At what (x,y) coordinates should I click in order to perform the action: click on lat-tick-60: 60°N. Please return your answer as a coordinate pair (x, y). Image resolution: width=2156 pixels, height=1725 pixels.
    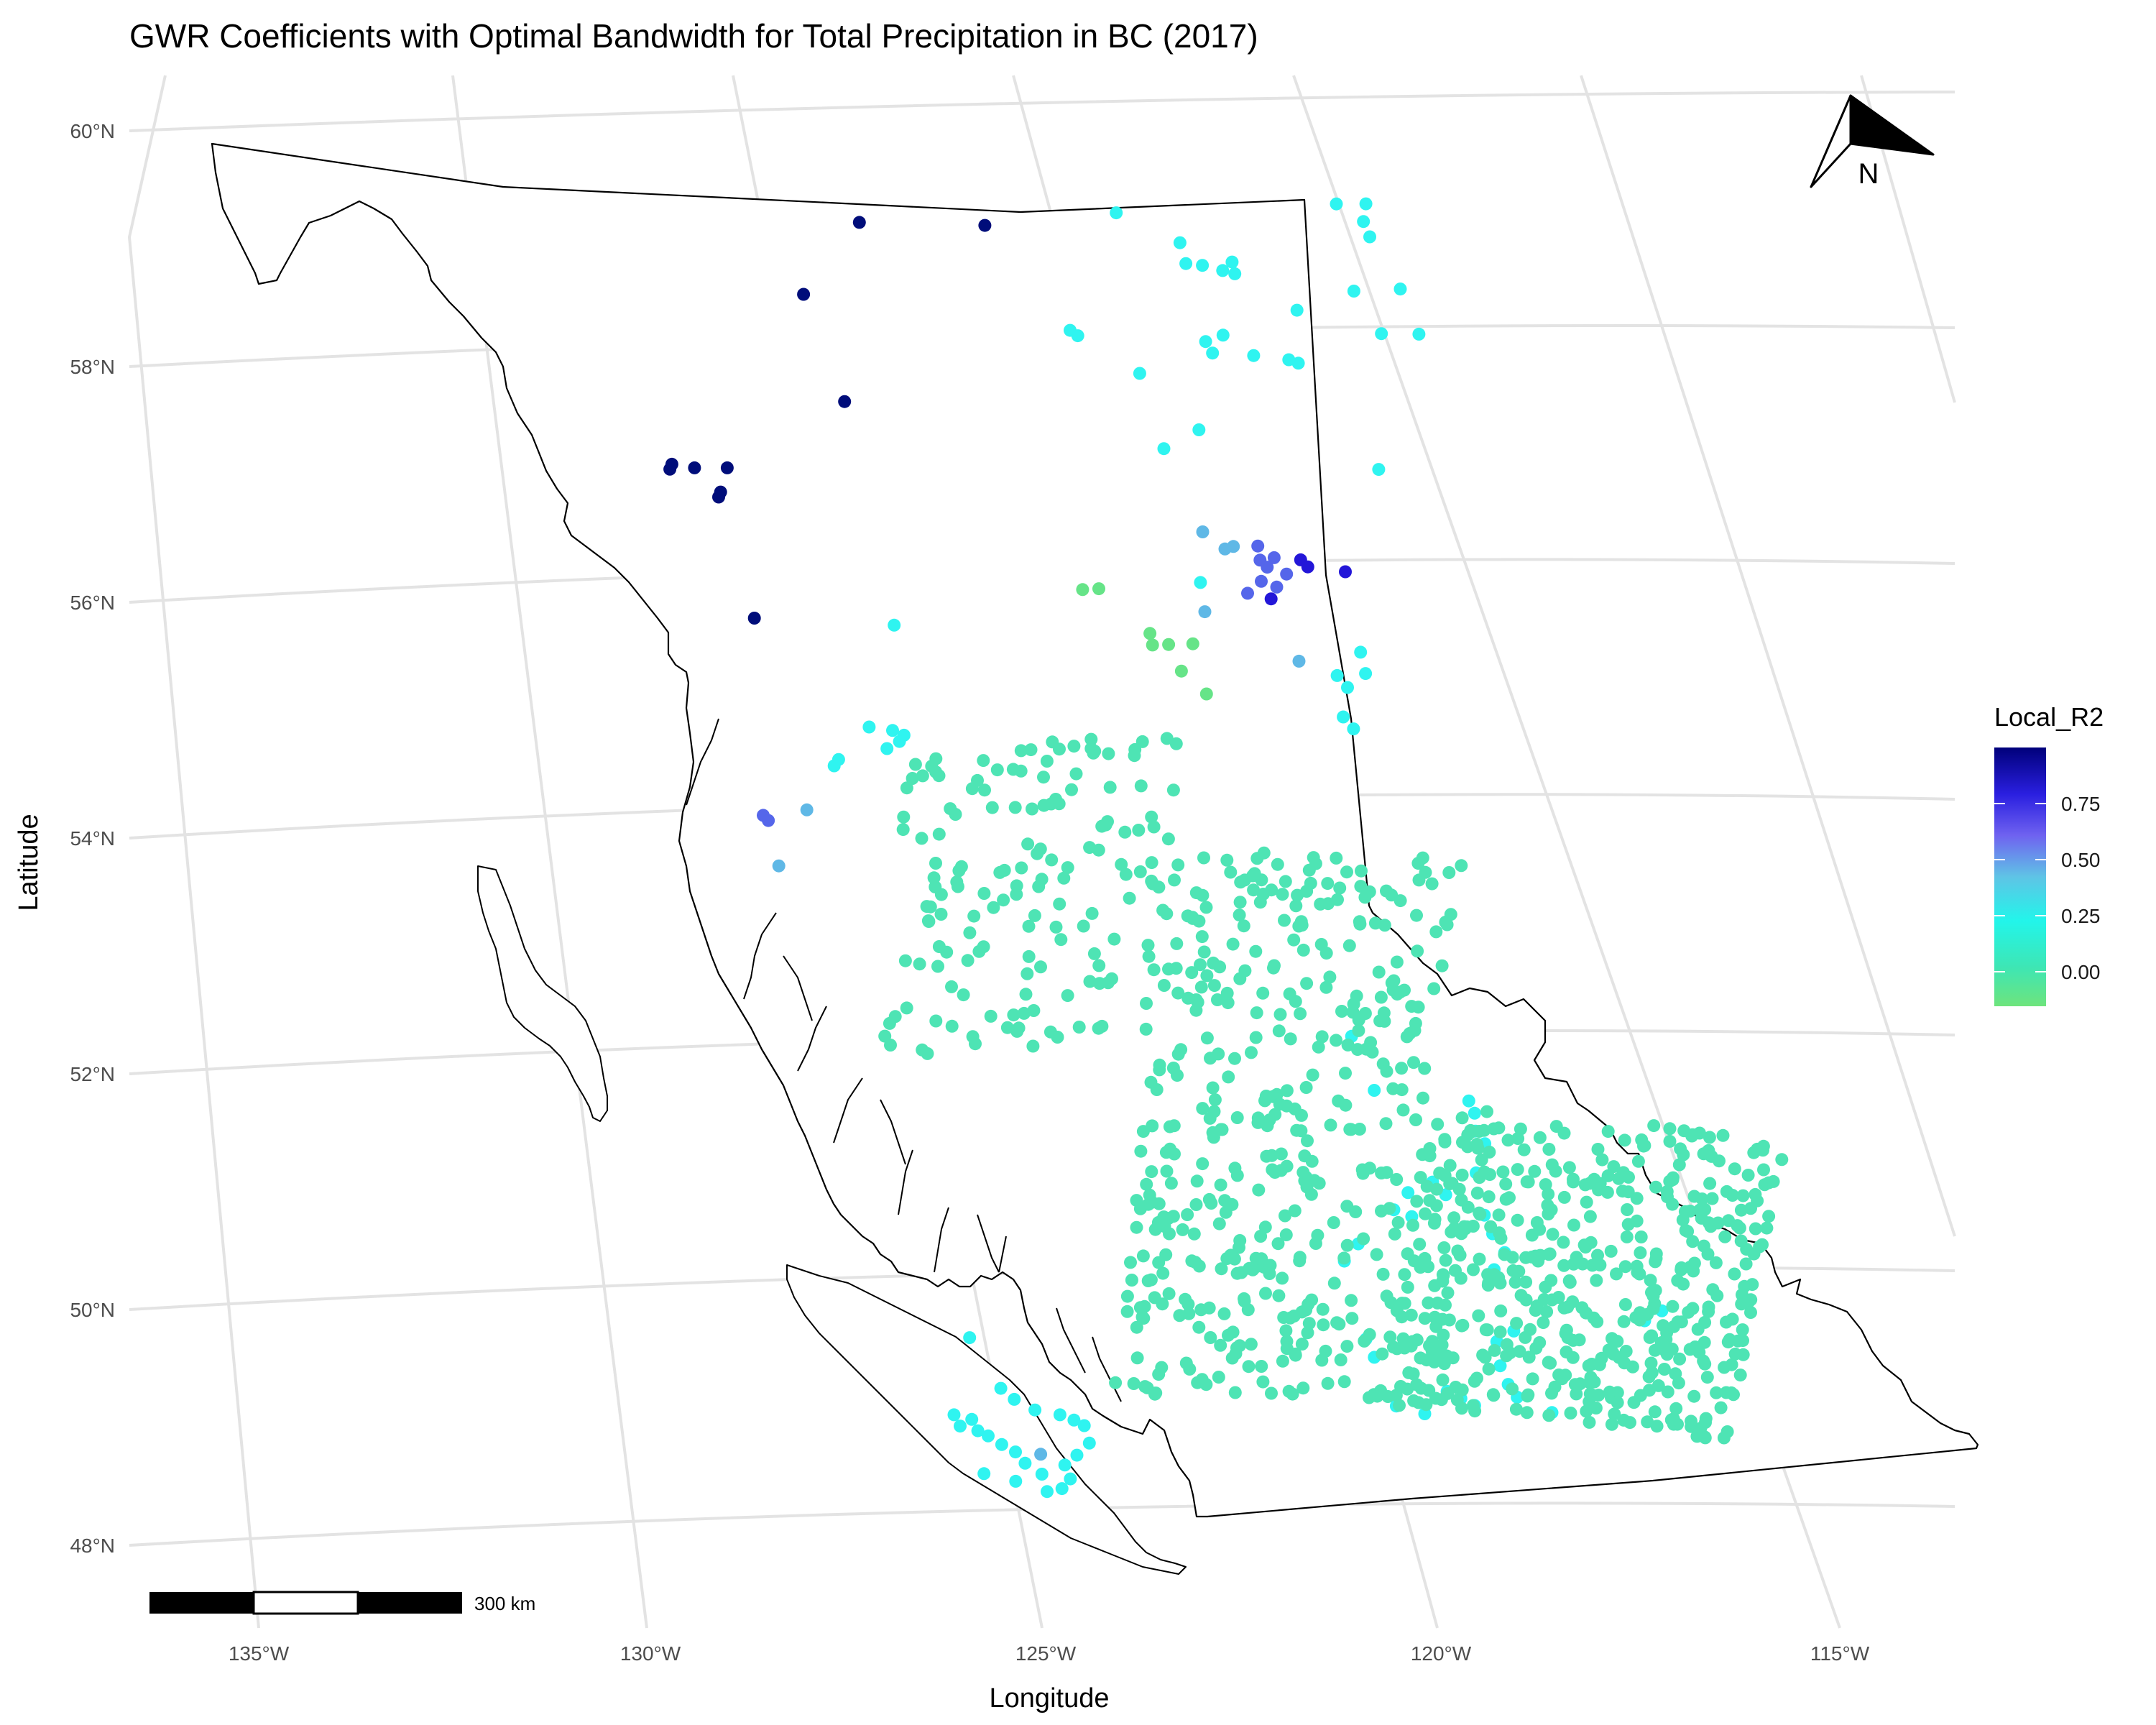
    Looking at the image, I should click on (93, 131).